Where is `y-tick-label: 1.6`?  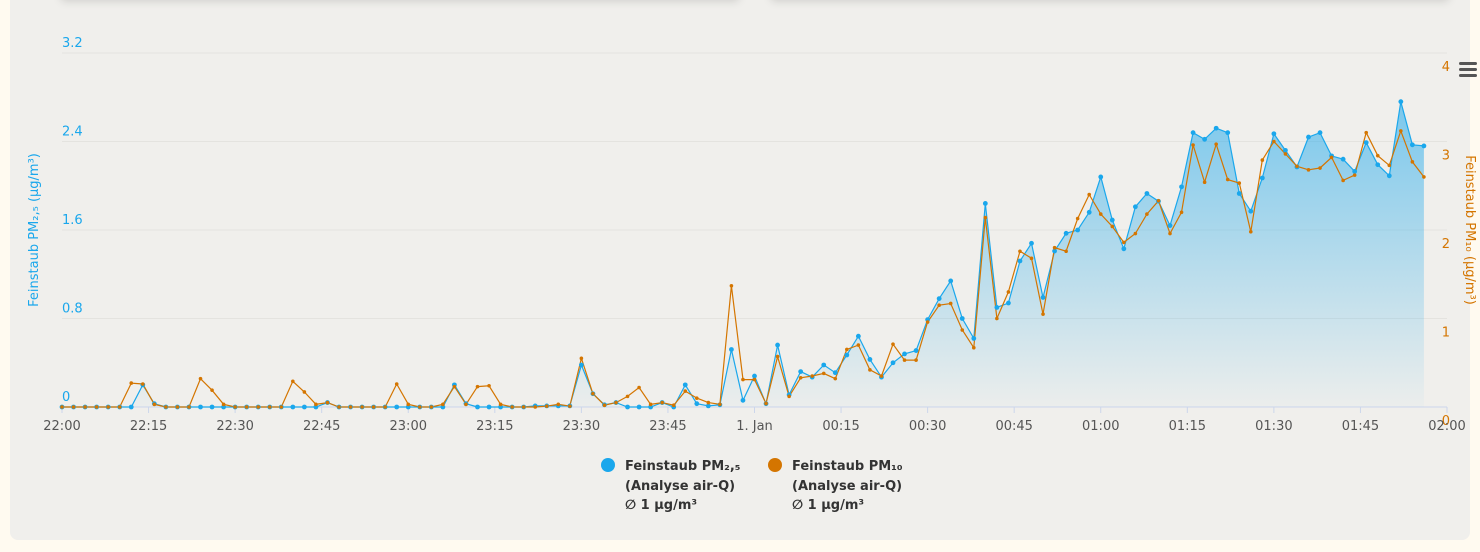 y-tick-label: 1.6 is located at coordinates (72, 220).